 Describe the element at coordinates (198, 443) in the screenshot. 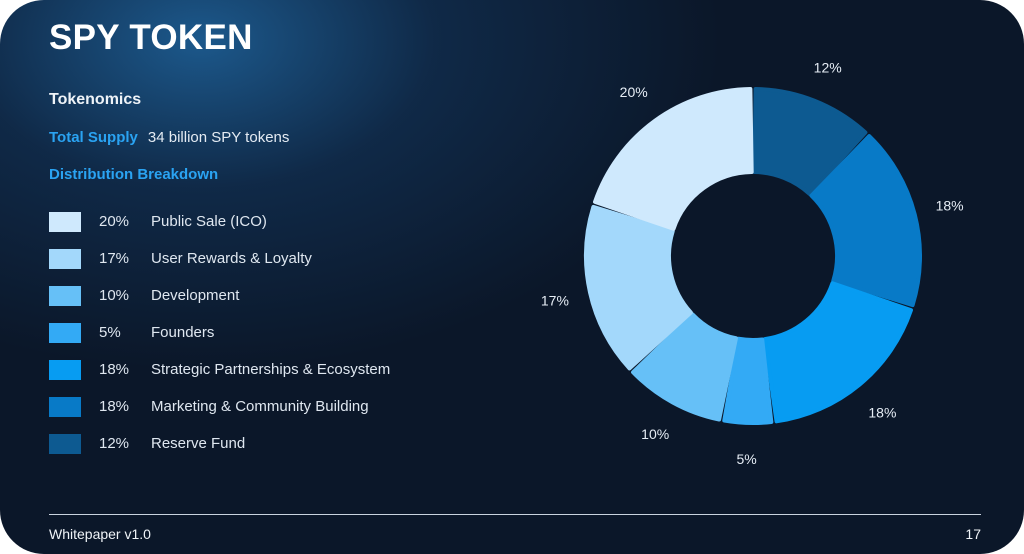

I see `legend-label: Reserve Fund` at that location.